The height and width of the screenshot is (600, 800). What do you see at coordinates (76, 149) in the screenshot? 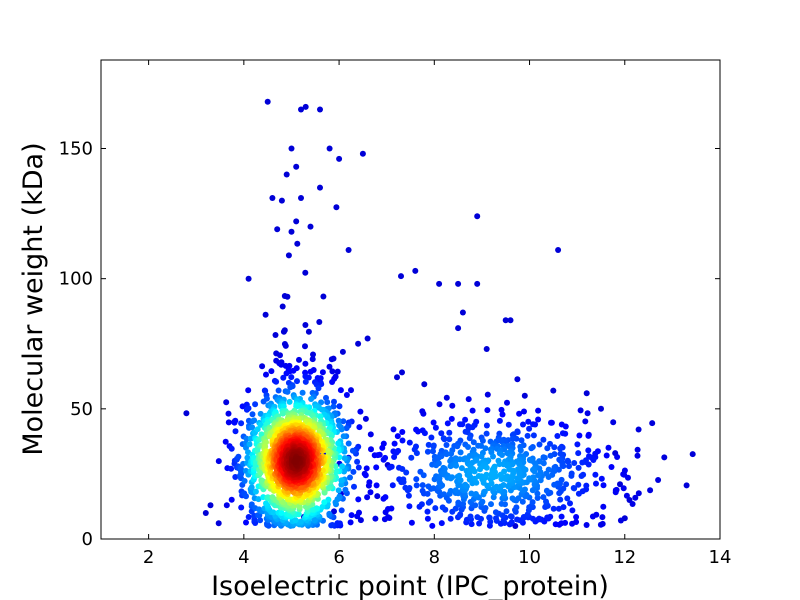
I see `y-tick-label: 150` at bounding box center [76, 149].